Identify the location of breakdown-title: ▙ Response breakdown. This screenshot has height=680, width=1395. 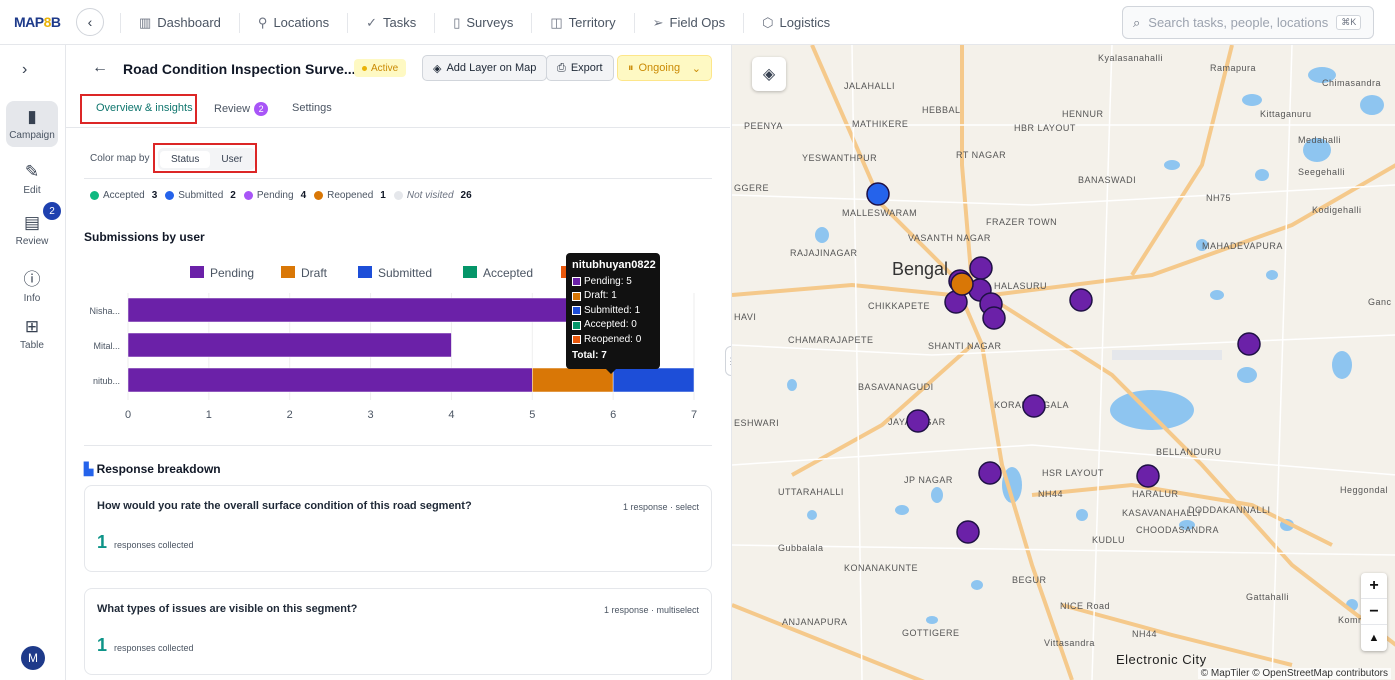
(152, 469).